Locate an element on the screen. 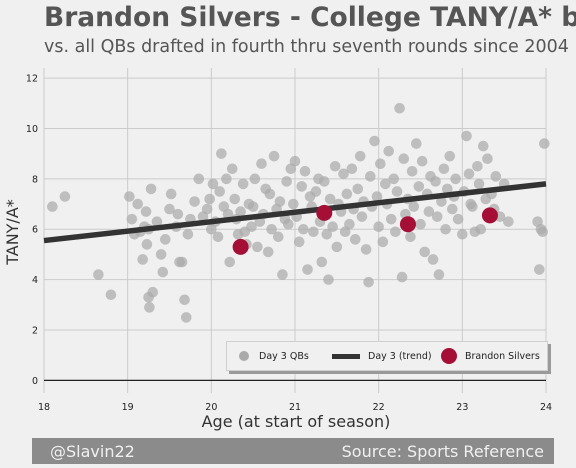 This screenshot has width=576, height=468. legend-highlight-swatch is located at coordinates (449, 356).